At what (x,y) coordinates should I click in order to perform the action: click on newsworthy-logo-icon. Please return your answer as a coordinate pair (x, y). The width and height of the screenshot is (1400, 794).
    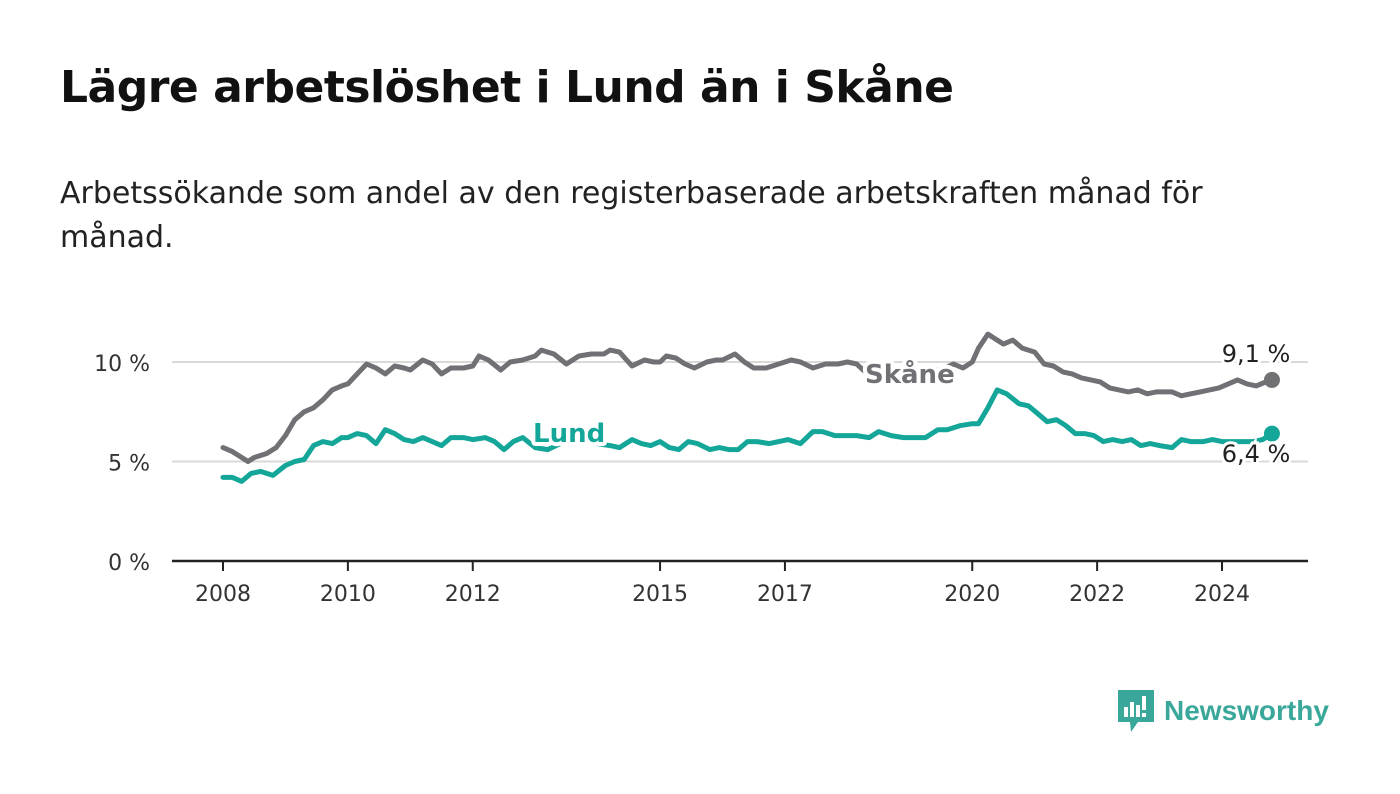
    Looking at the image, I should click on (1136, 711).